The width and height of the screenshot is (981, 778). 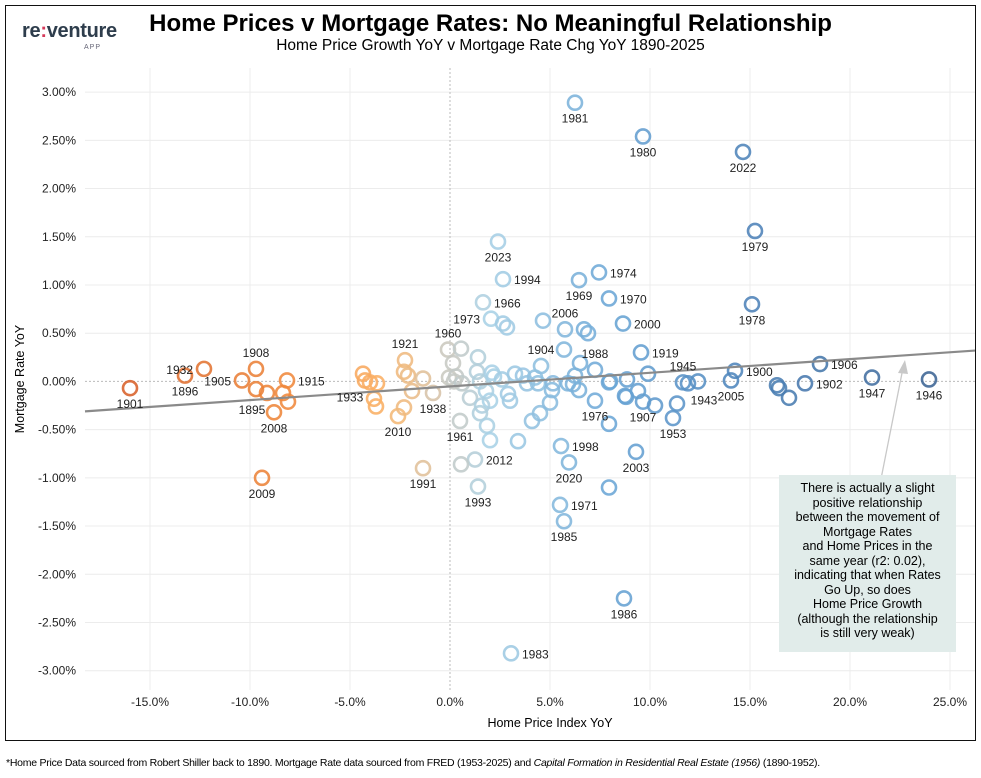 I want to click on annotation-line: There is actually a slight, so click(x=867, y=488).